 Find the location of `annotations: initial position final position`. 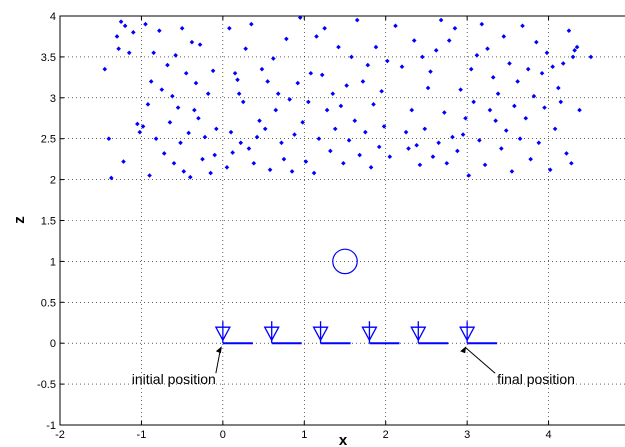

annotations: initial position final position is located at coordinates (353, 366).